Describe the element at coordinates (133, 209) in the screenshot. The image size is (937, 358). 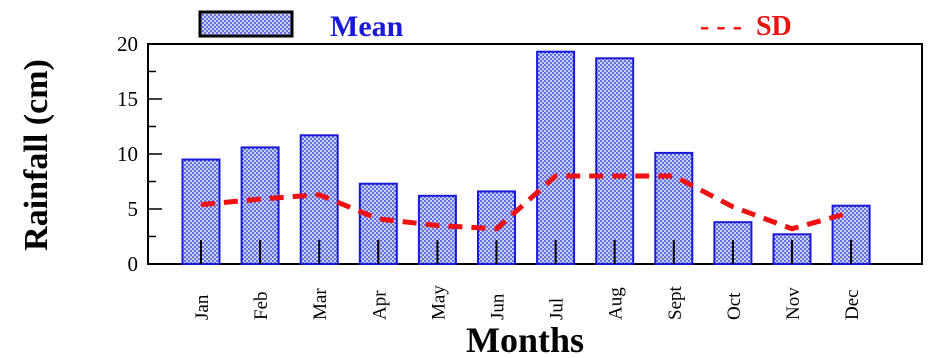
I see `y-tick-label: 5` at that location.